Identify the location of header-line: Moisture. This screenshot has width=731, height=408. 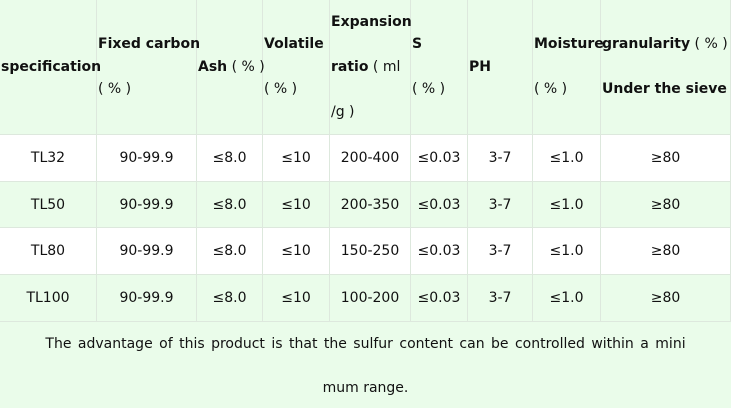
(569, 44).